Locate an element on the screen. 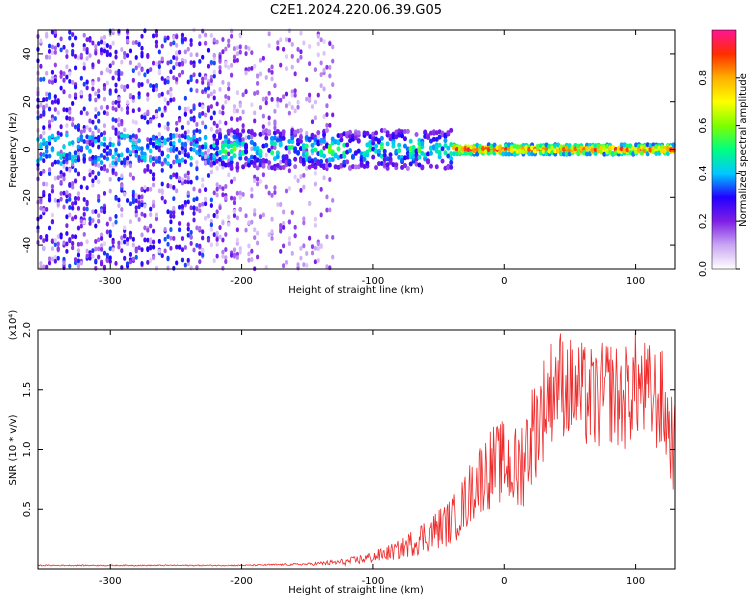 The image size is (750, 600). spectrogram-y-tick-label: -40 is located at coordinates (27, 245).